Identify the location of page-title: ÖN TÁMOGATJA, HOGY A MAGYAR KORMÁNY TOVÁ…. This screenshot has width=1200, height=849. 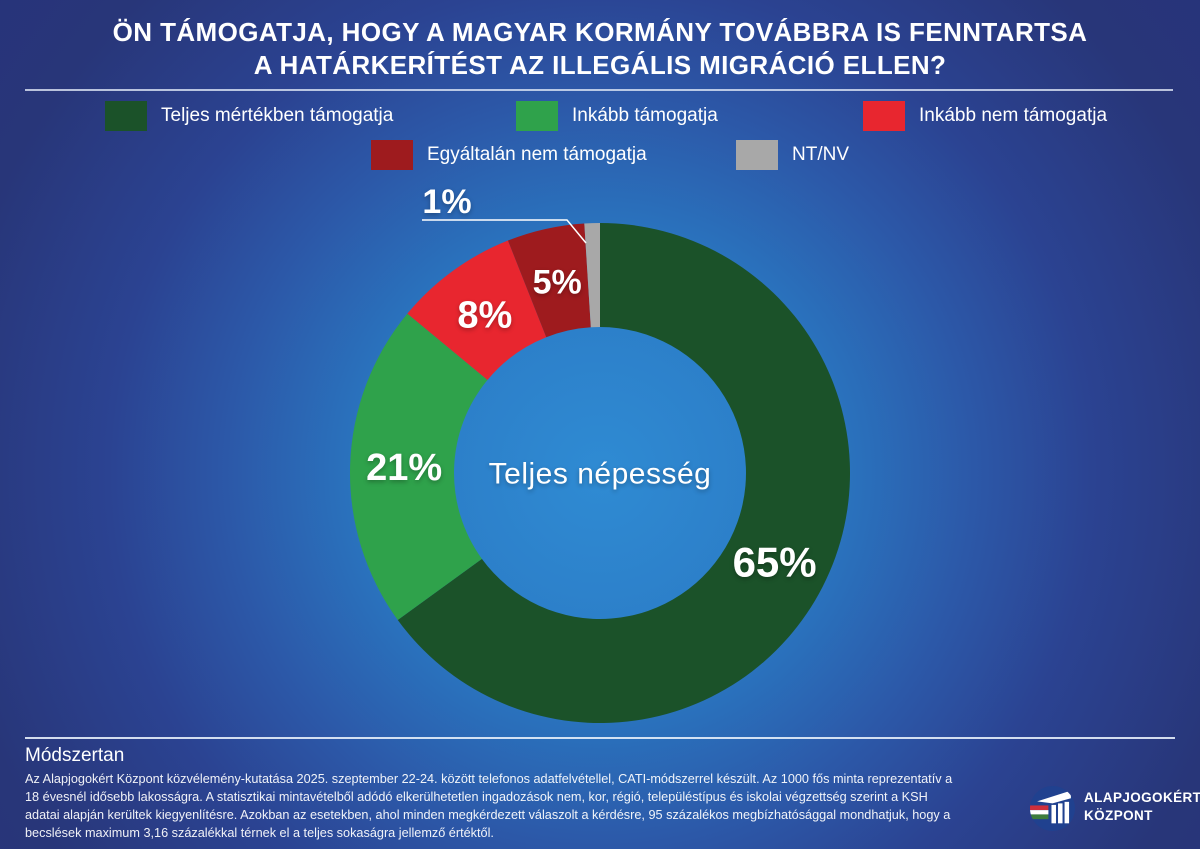
(600, 49).